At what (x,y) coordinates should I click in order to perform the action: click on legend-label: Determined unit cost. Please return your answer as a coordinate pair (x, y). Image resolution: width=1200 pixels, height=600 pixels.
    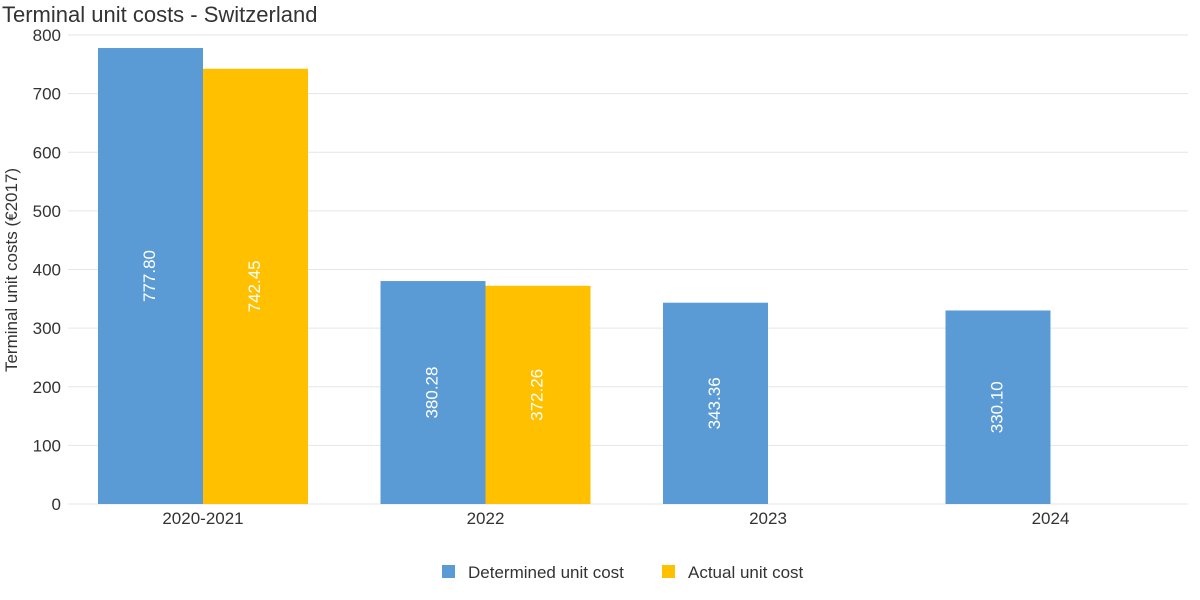
    Looking at the image, I should click on (546, 572).